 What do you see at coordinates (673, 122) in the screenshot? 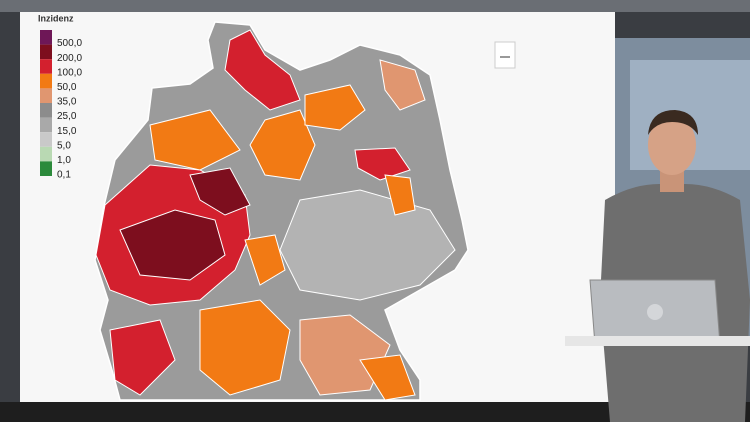
I see `presenter-hair` at bounding box center [673, 122].